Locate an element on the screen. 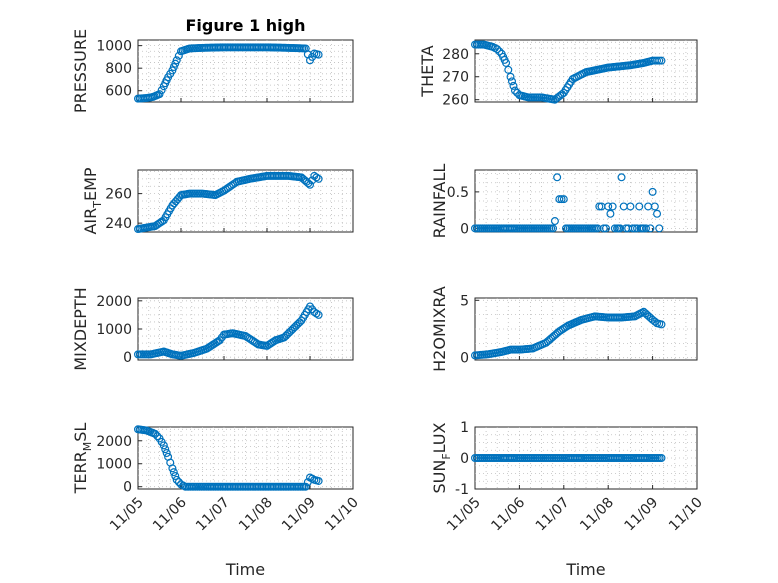 Image resolution: width=778 pixels, height=583 pixels. panel-0: 600 800 1000 PRESSURE Figure 1 high is located at coordinates (212, 64).